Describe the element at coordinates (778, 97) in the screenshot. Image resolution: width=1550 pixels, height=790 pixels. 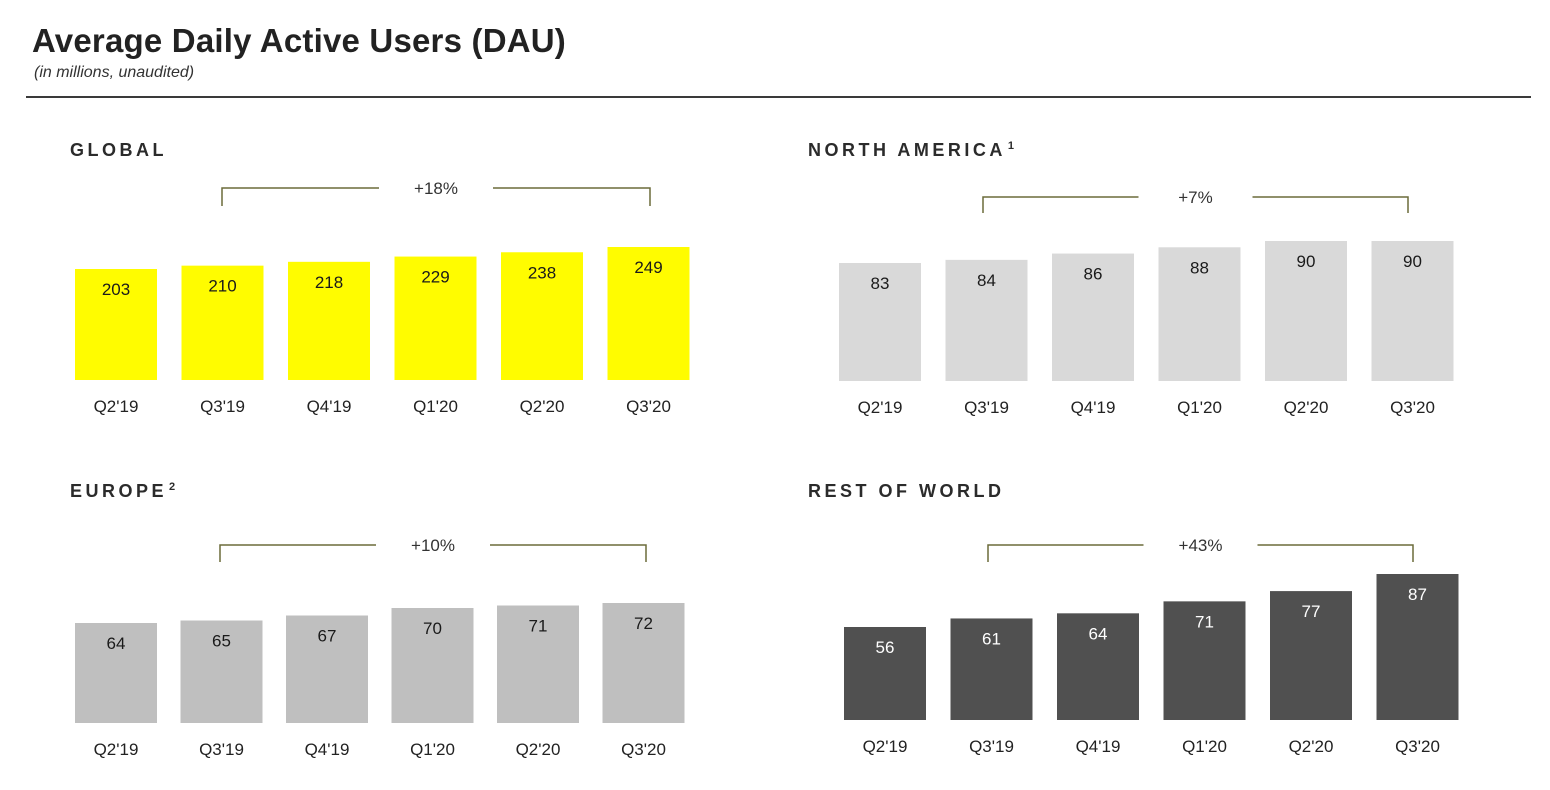
I see `header-divider` at that location.